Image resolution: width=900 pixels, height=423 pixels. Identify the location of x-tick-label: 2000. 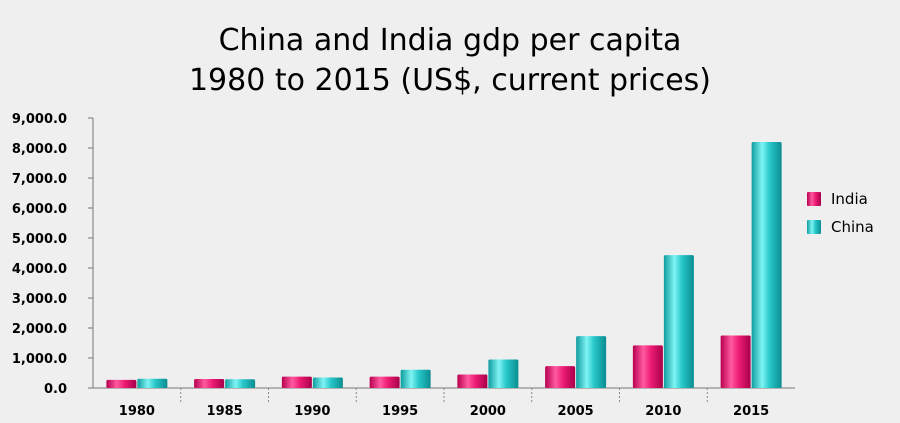
(488, 411).